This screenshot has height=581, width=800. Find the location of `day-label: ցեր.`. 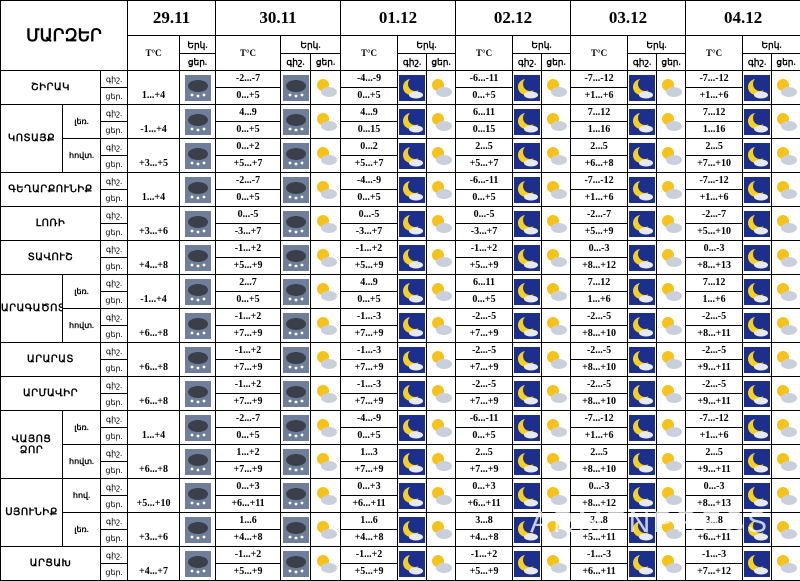

day-label: ցեր. is located at coordinates (197, 62).